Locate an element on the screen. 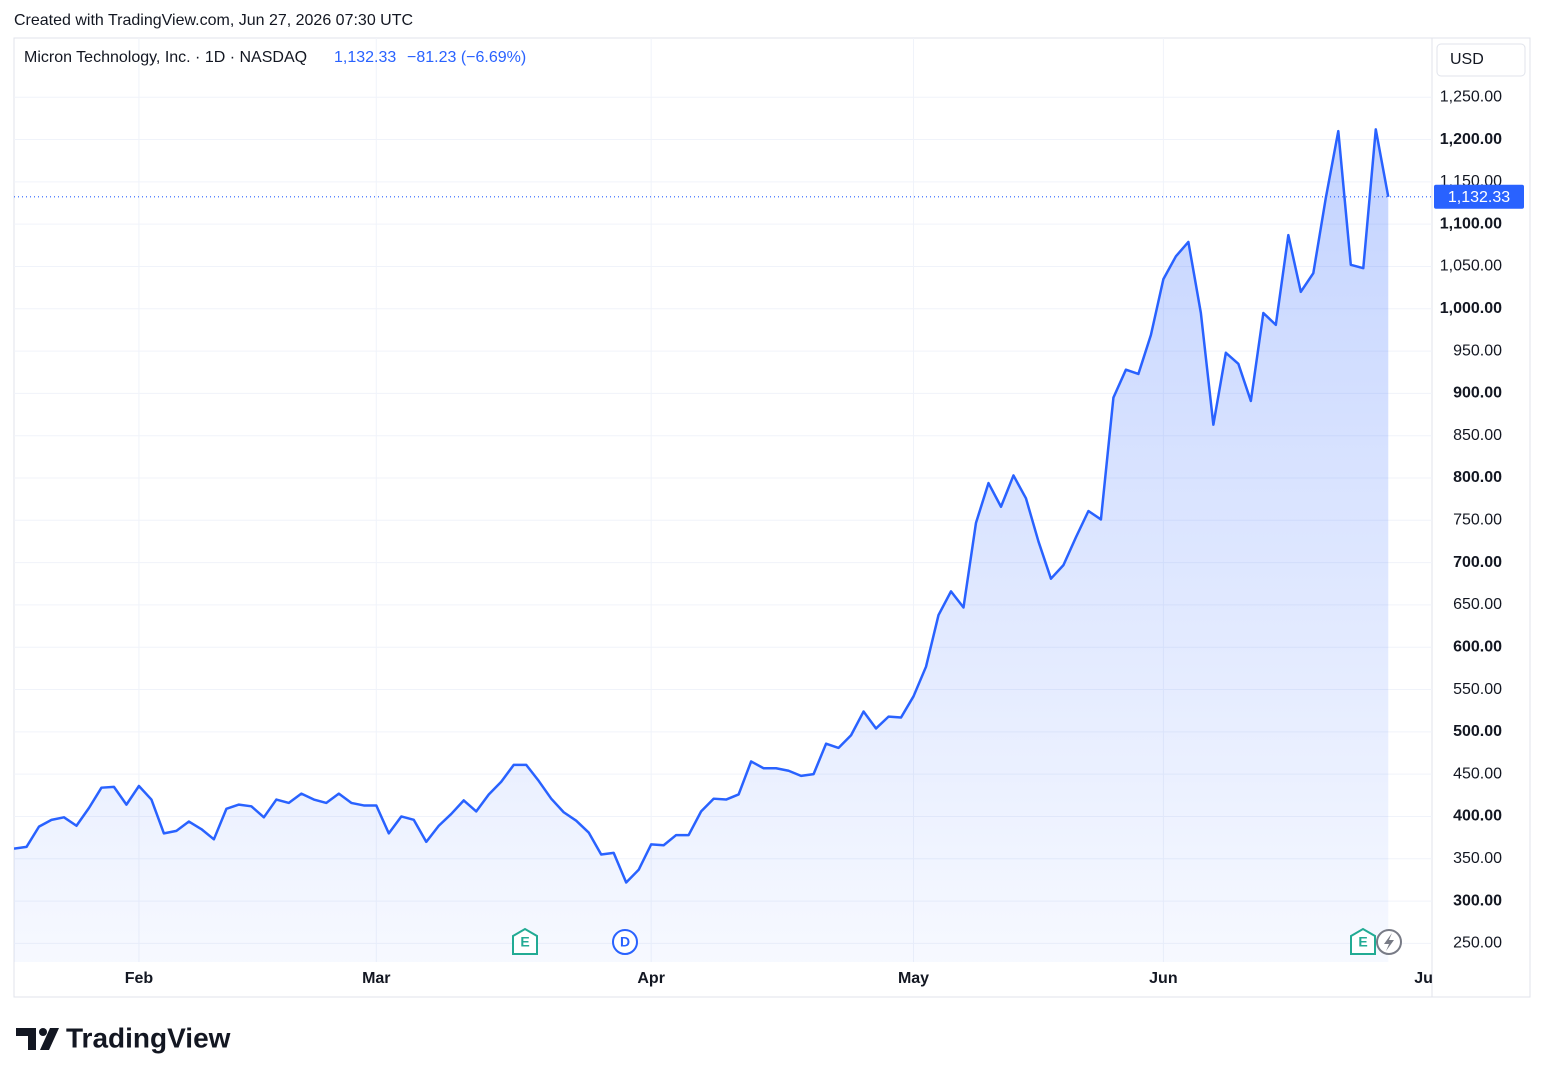  event-label: D is located at coordinates (625, 942).